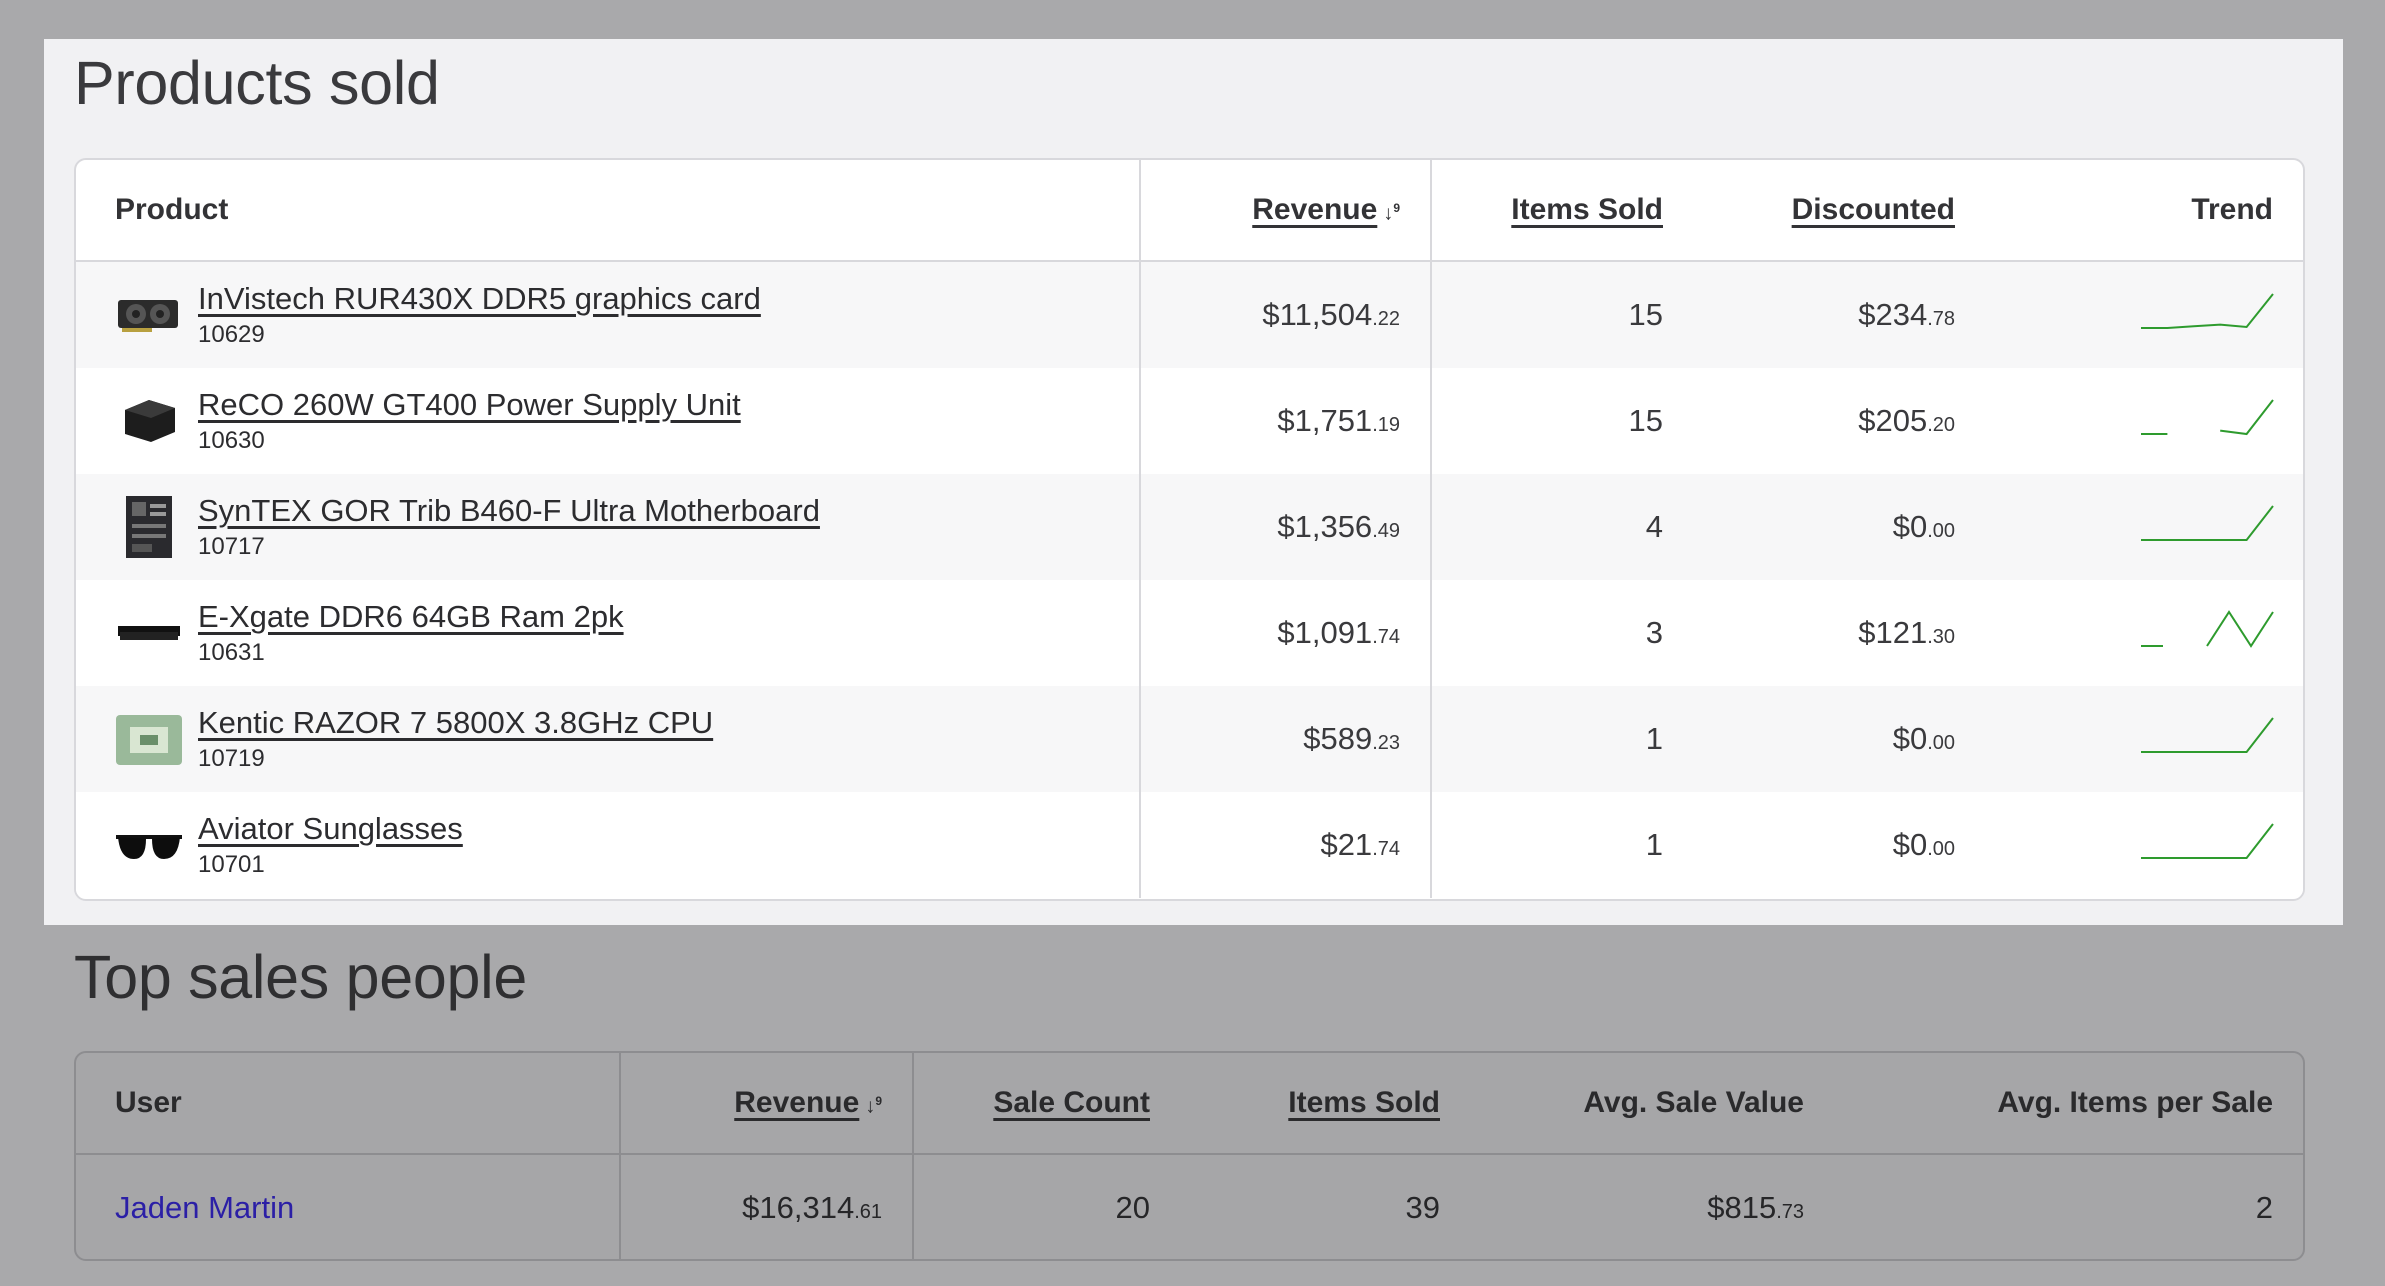 The height and width of the screenshot is (1286, 2385). What do you see at coordinates (1654, 526) in the screenshot?
I see `items-sold-value: 4` at bounding box center [1654, 526].